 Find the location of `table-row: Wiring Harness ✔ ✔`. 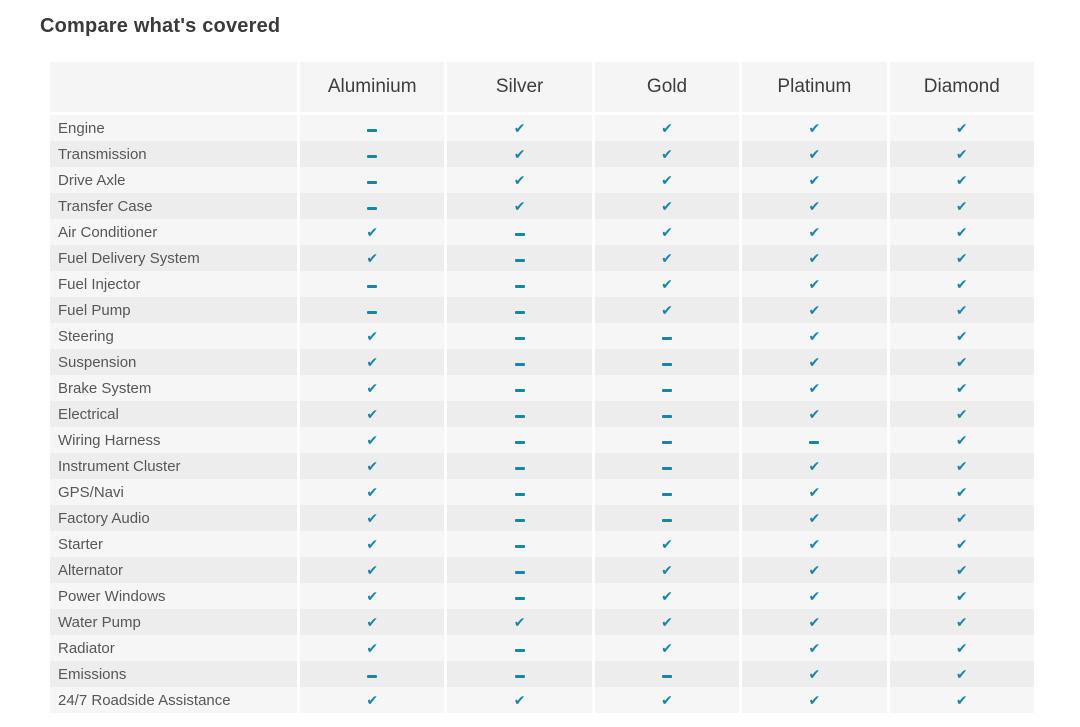

table-row: Wiring Harness ✔ ✔ is located at coordinates (542, 440).